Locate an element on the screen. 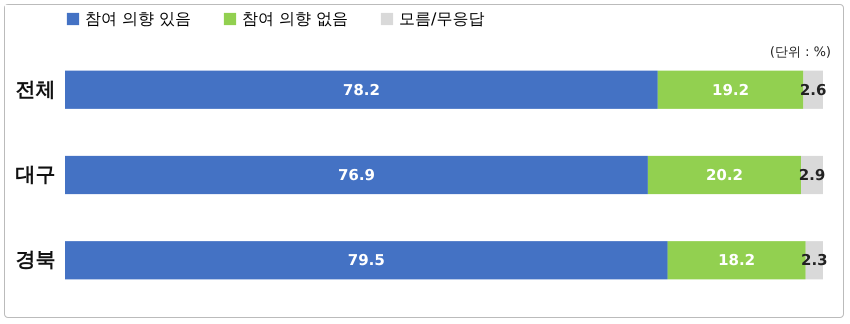  legend-label: 모름/무응답 is located at coordinates (441, 18).